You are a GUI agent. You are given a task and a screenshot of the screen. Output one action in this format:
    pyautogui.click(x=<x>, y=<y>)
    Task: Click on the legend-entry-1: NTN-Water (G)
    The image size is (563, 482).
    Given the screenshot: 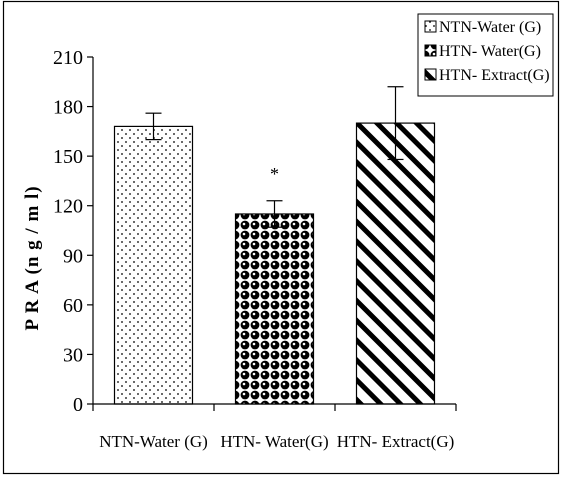 What is the action you would take?
    pyautogui.click(x=490, y=27)
    